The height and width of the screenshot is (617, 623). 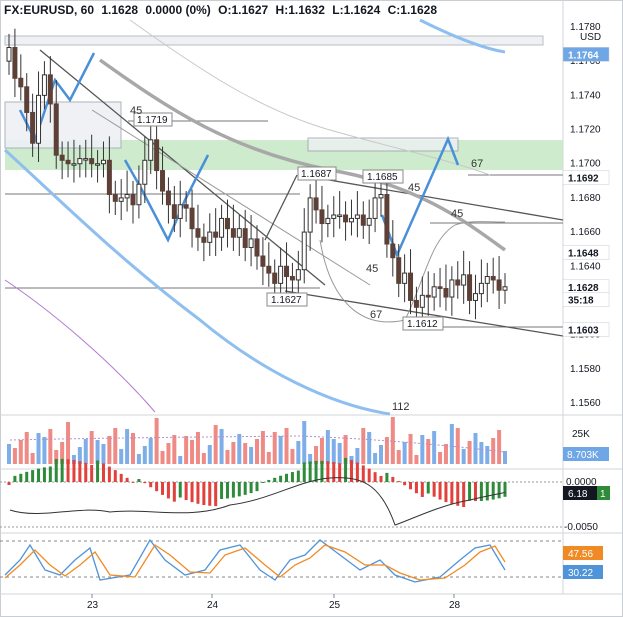 I want to click on projection-path-right, so click(x=420, y=197).